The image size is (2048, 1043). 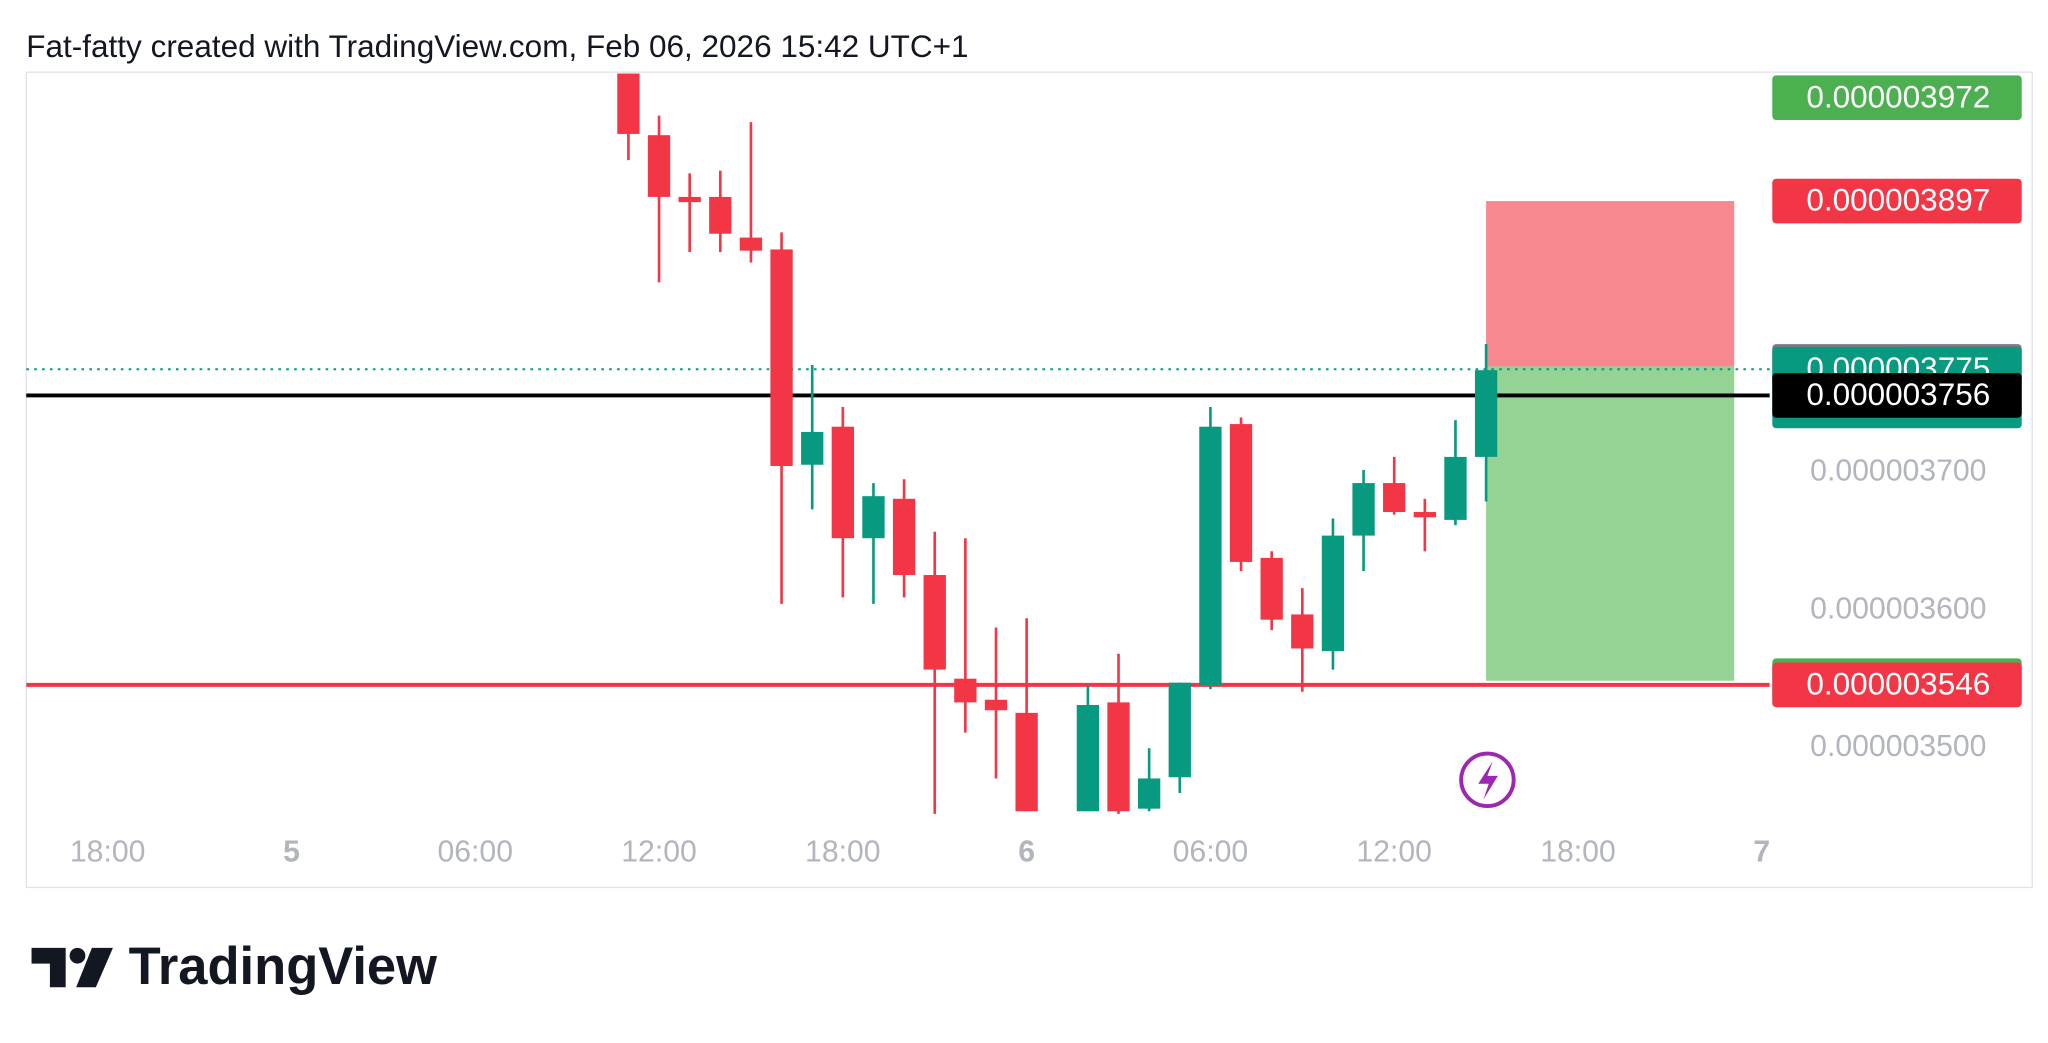 I want to click on x-tick-label: 6, so click(x=1026, y=851).